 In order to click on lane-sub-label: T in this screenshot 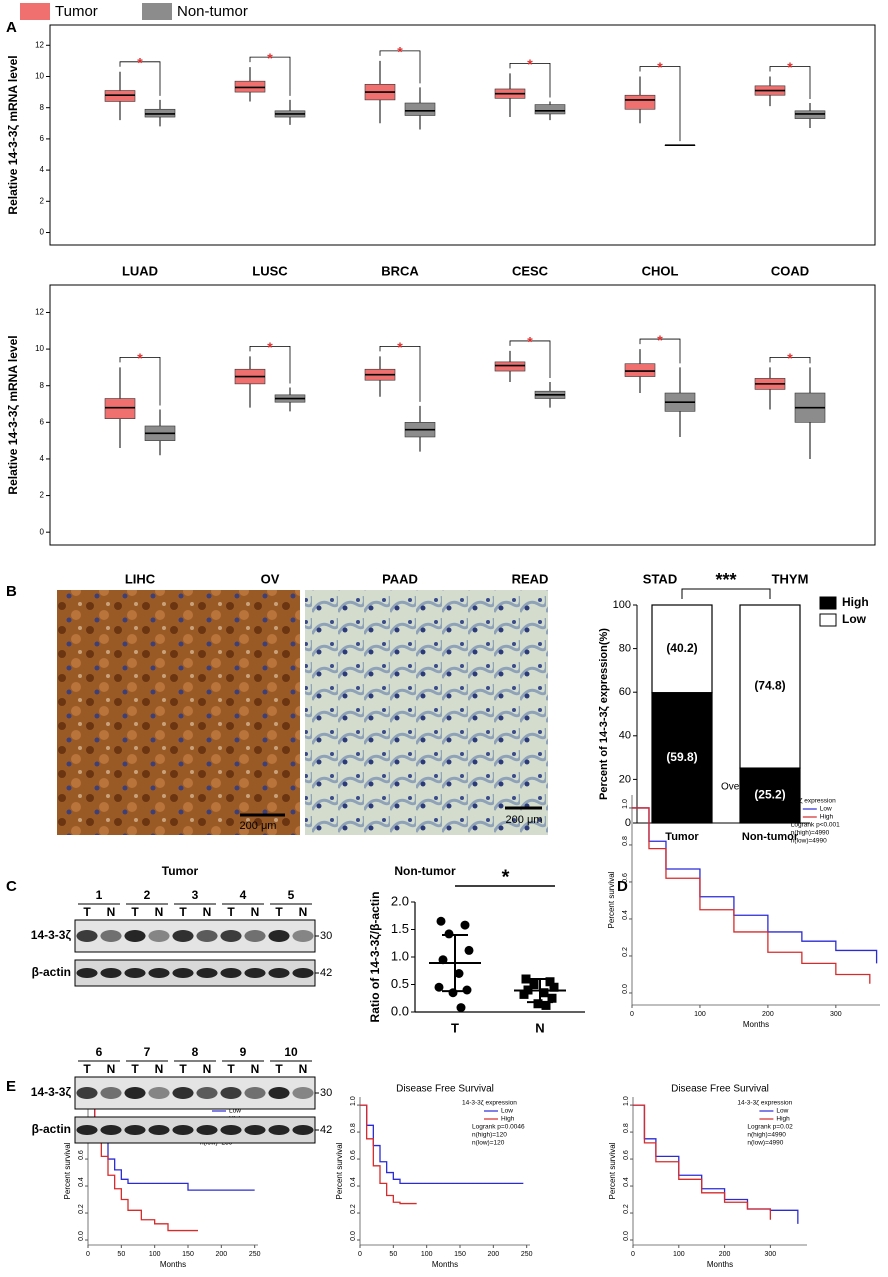, I will do `click(183, 1069)`.